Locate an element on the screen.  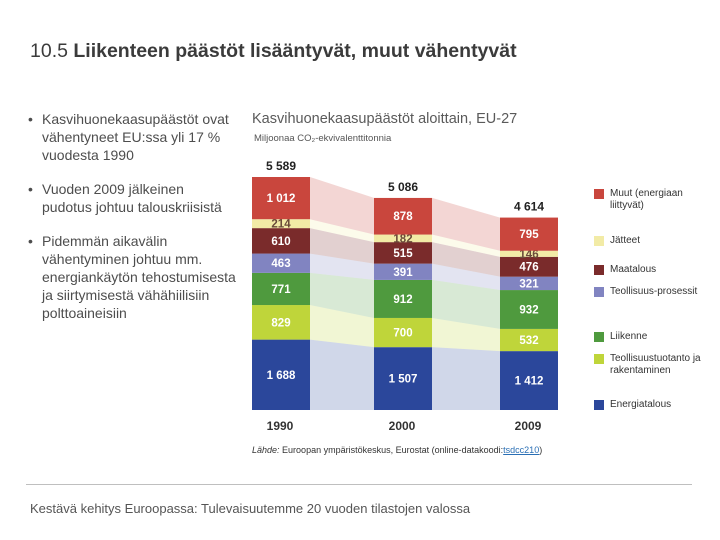
bar-value-label: 771 is located at coordinates (281, 290).